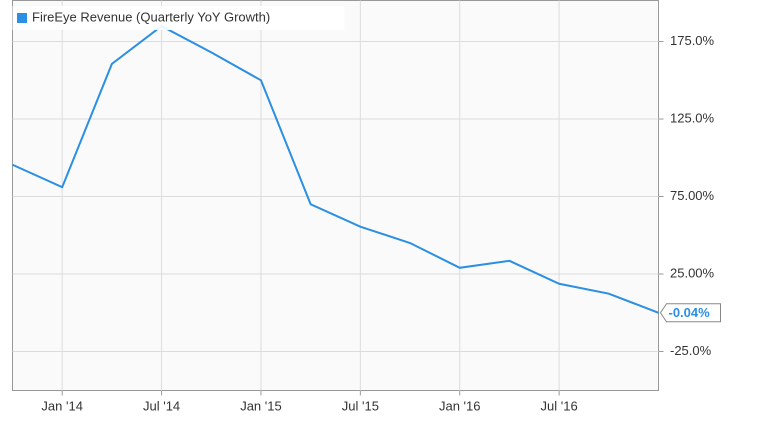 The image size is (764, 432). What do you see at coordinates (460, 405) in the screenshot?
I see `x-tick-label: Jan '16` at bounding box center [460, 405].